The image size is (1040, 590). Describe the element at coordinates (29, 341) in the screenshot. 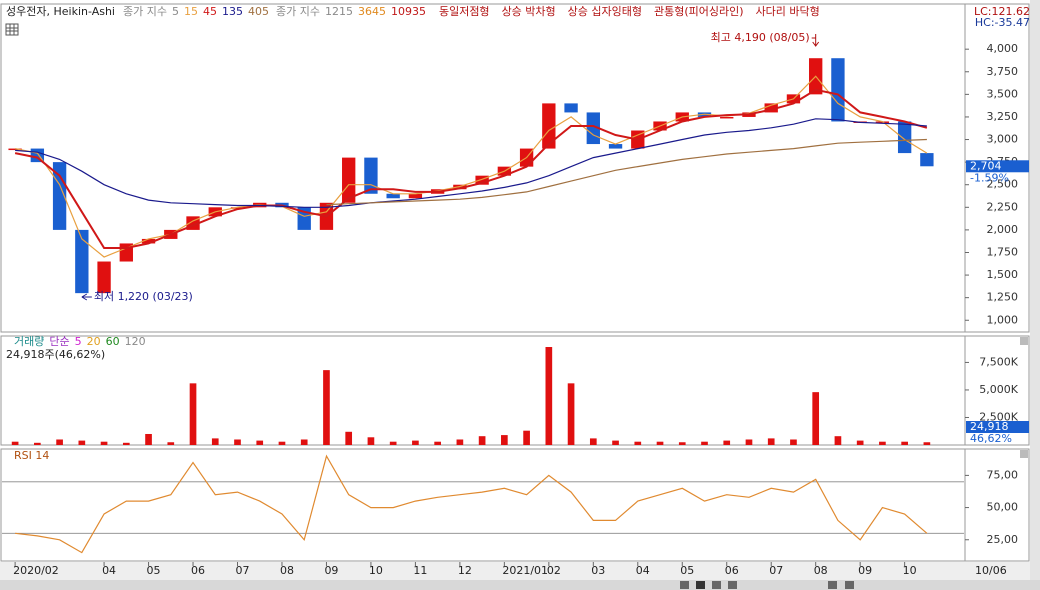

I see `volume-legend-entry: 거래량` at that location.